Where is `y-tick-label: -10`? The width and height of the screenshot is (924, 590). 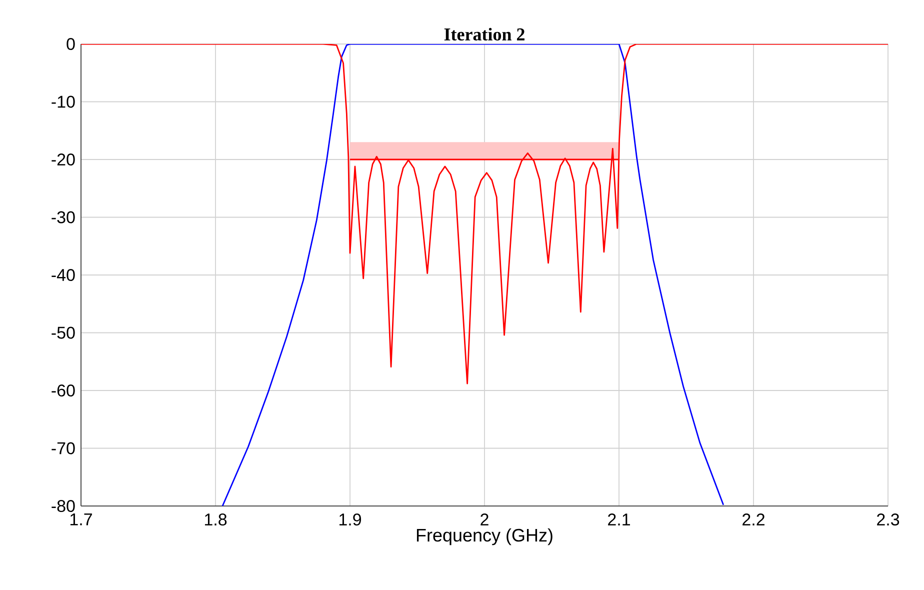
y-tick-label: -10 is located at coordinates (63, 102).